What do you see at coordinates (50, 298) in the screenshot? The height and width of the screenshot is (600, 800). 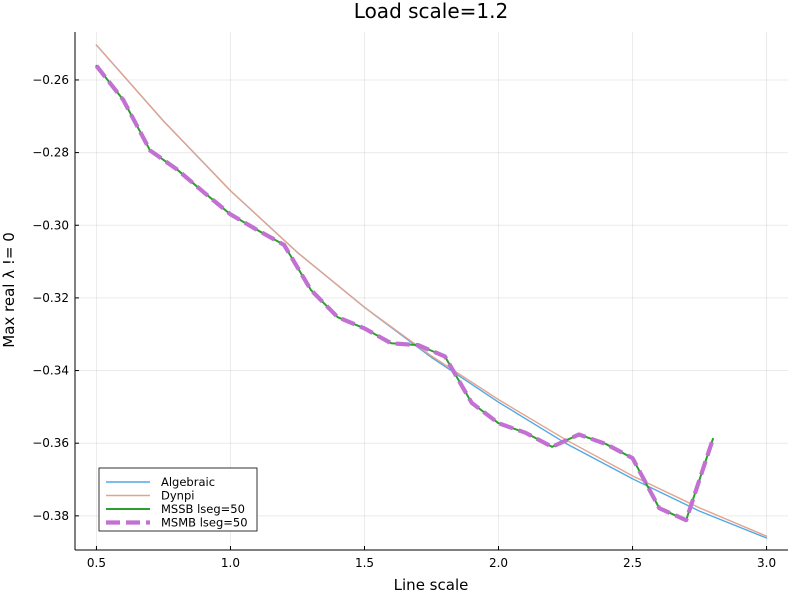 I see `y-tick-label: −0.32` at bounding box center [50, 298].